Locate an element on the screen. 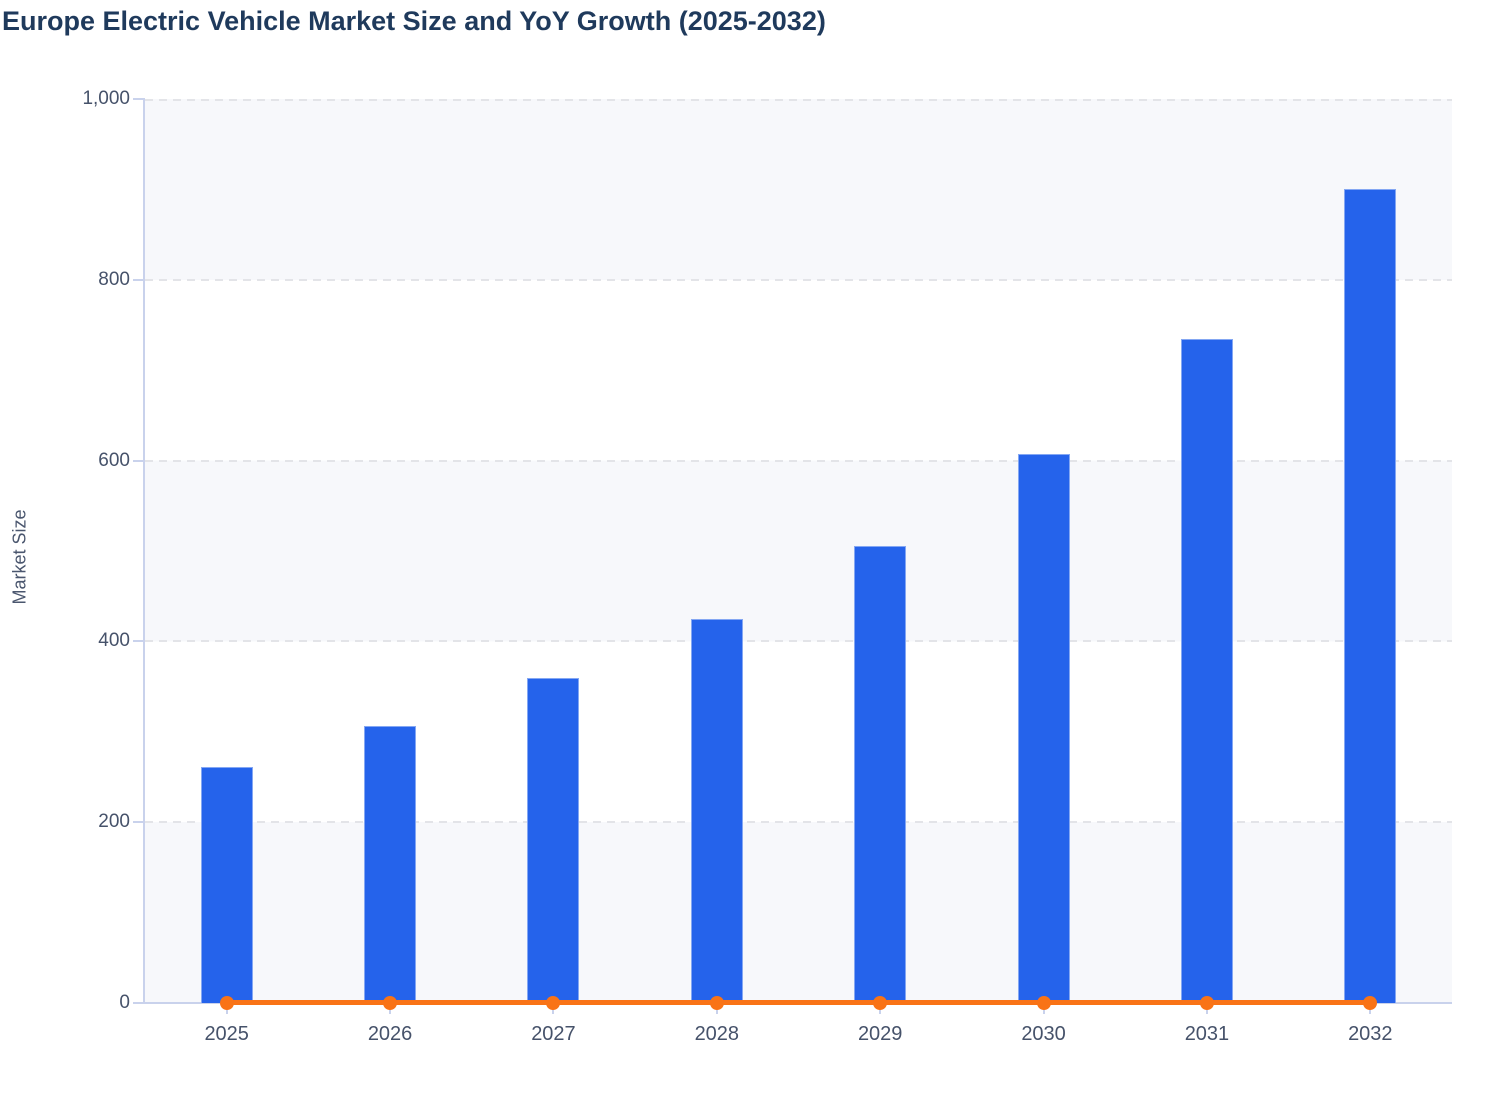 This screenshot has height=1120, width=1508. x-tick-label-2031: 2031 is located at coordinates (1207, 1034).